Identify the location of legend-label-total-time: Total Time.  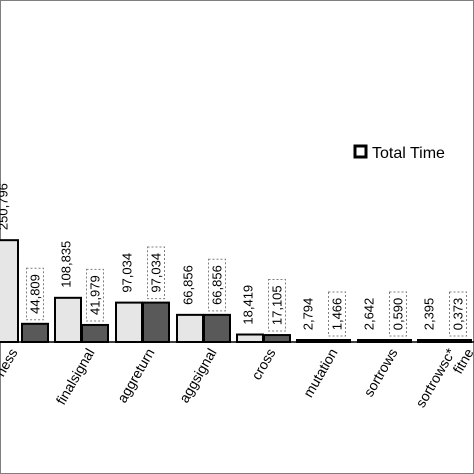
(408, 153).